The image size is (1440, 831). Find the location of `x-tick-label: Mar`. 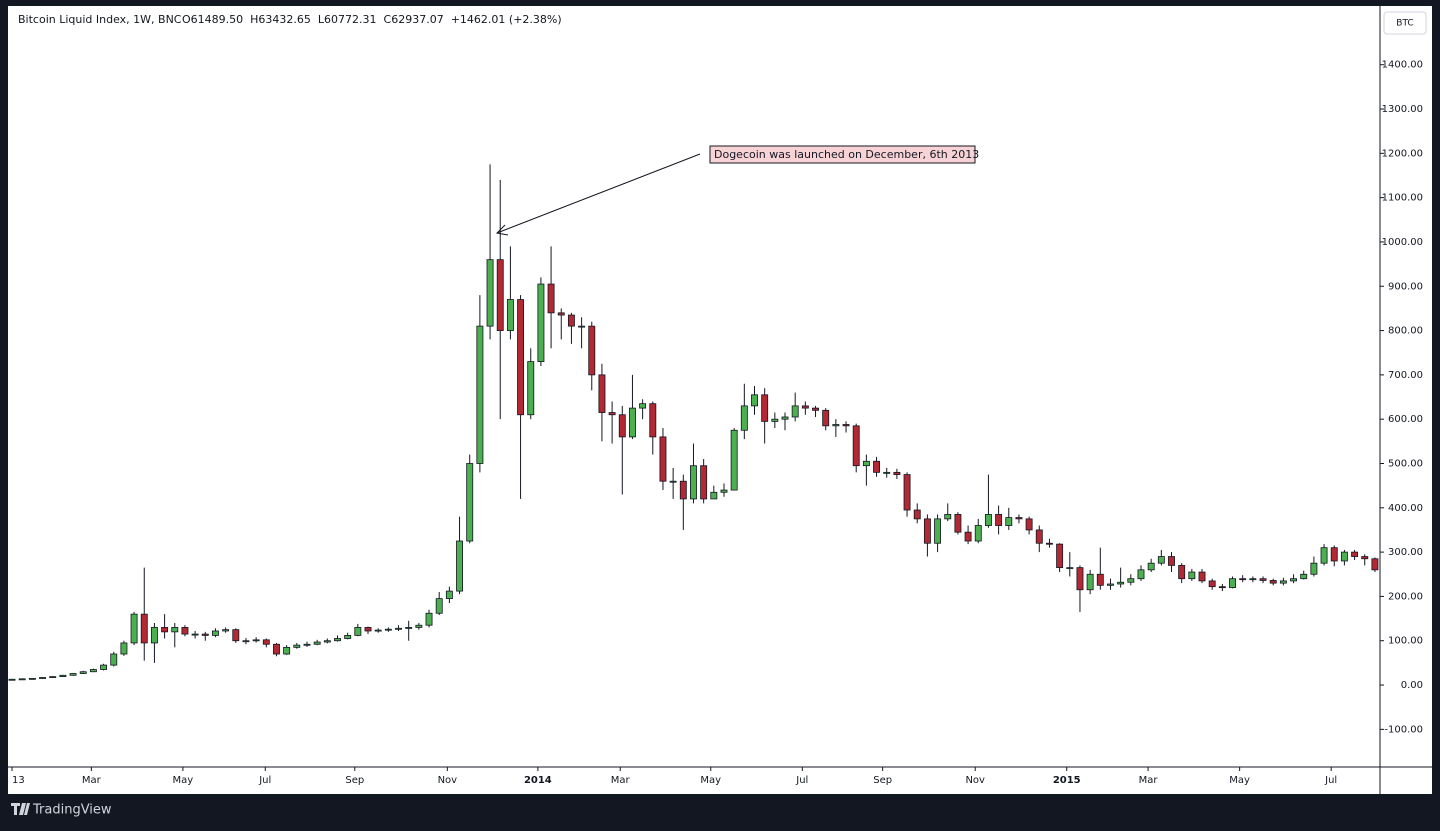

x-tick-label: Mar is located at coordinates (92, 780).